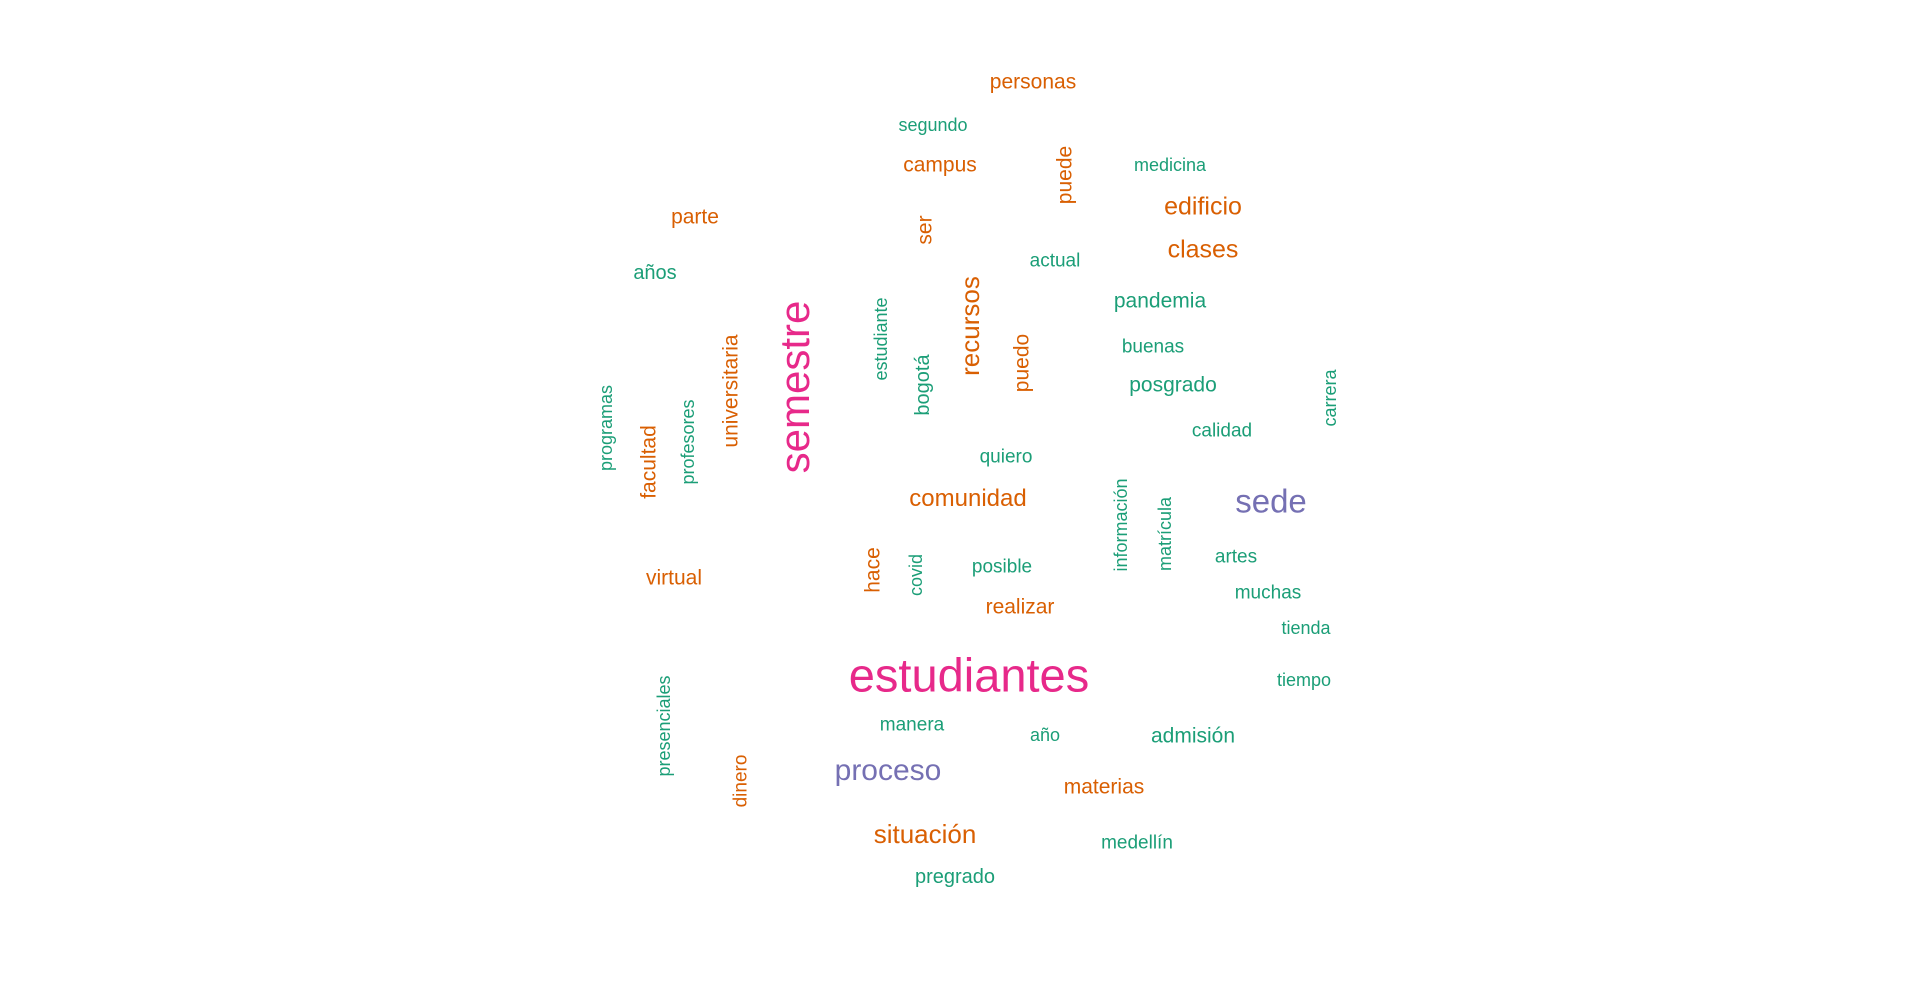 The height and width of the screenshot is (988, 1920). Describe the element at coordinates (649, 462) in the screenshot. I see `word-facultad: facultad` at that location.